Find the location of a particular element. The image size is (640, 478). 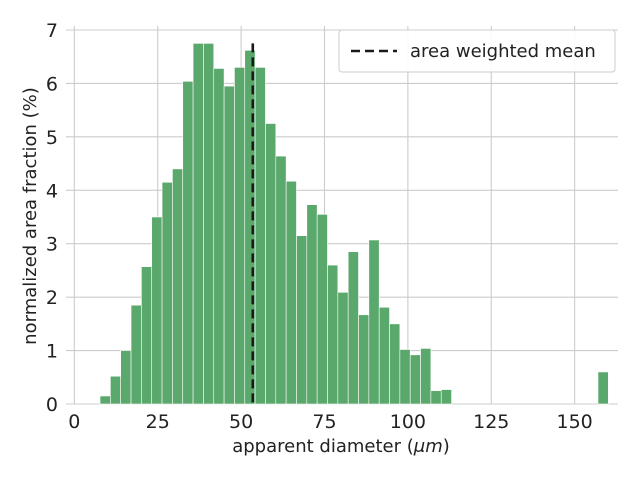

y-tick-label: 2 is located at coordinates (52, 298).